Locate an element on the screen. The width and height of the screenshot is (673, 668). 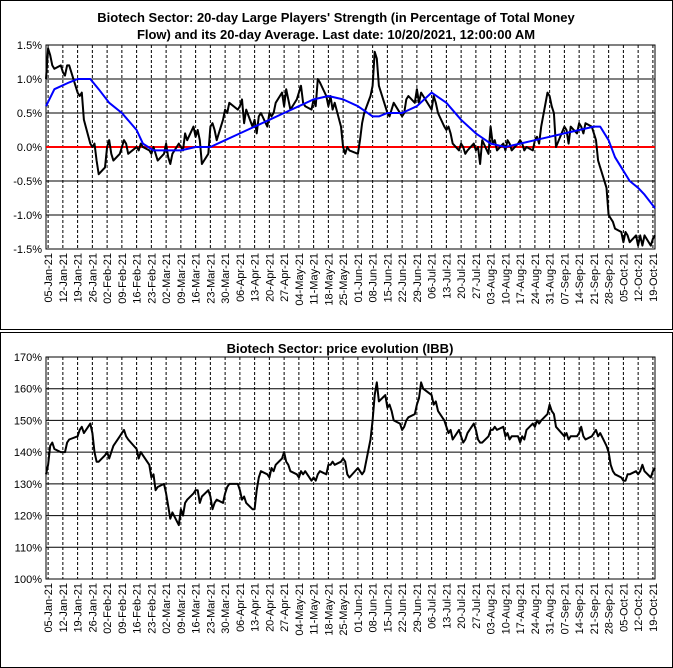
y-tick-label: 1.5% is located at coordinates (29, 46).